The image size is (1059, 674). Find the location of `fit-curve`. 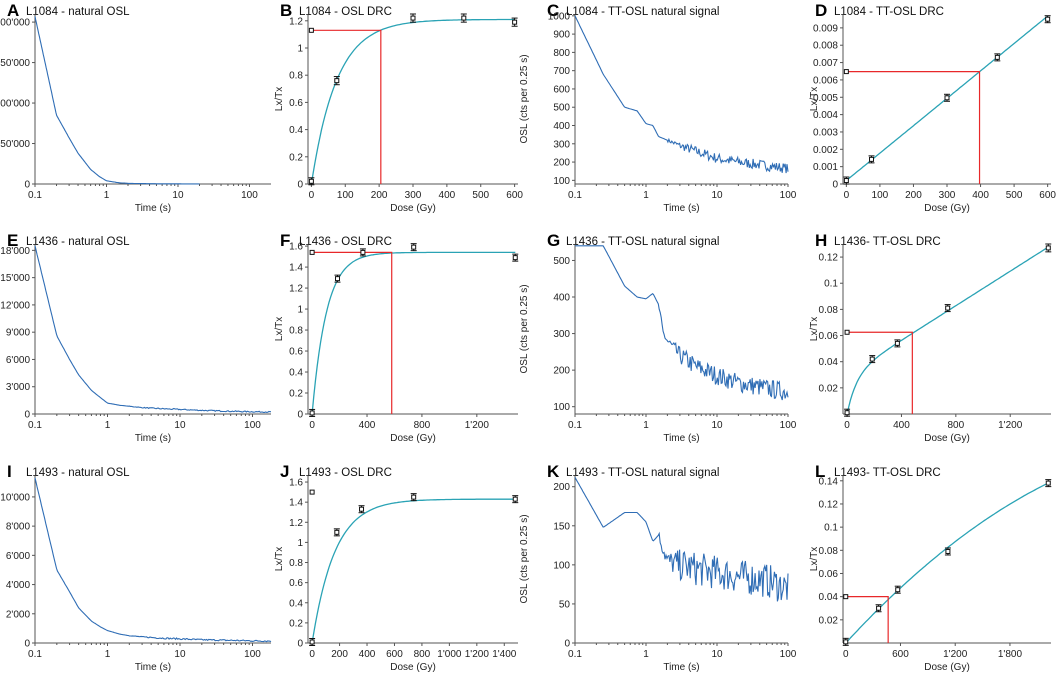

fit-curve is located at coordinates (413, 571).